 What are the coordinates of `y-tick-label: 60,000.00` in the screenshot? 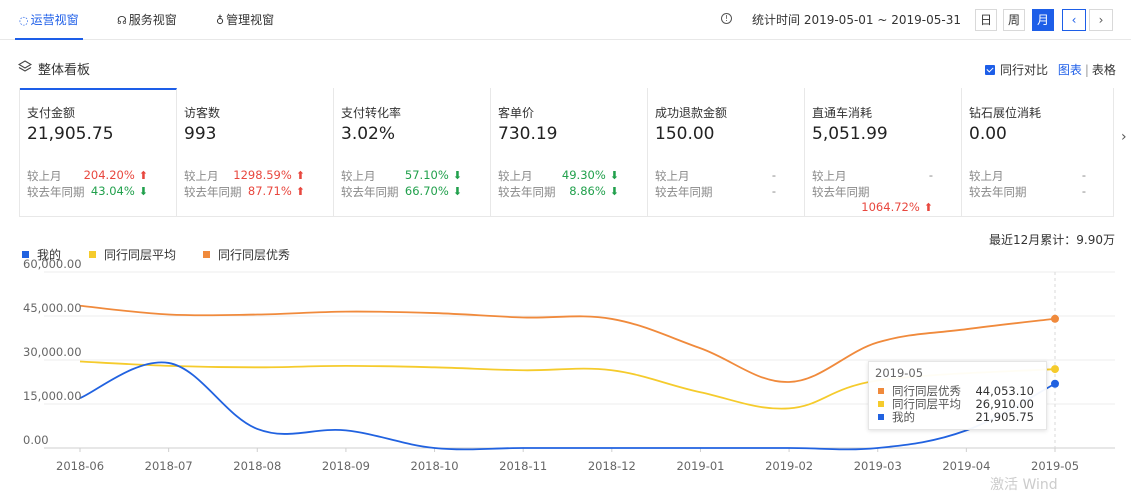 It's located at (52, 264).